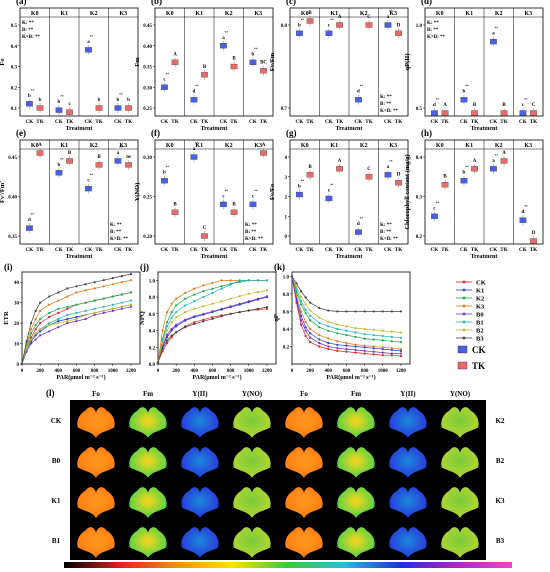 Image resolution: width=550 pixels, height=572 pixels. Describe the element at coordinates (147, 109) in the screenshot. I see `y-tick-label: 0.25` at that location.